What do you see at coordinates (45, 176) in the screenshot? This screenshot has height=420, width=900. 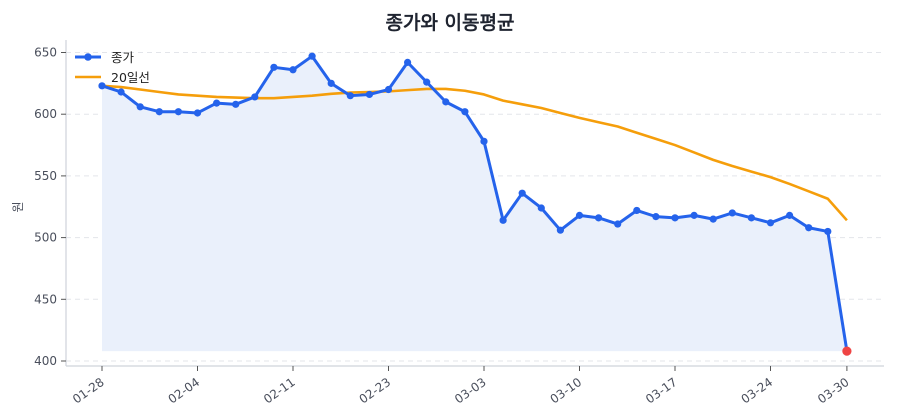 I see `y-tick-label: 550` at bounding box center [45, 176].